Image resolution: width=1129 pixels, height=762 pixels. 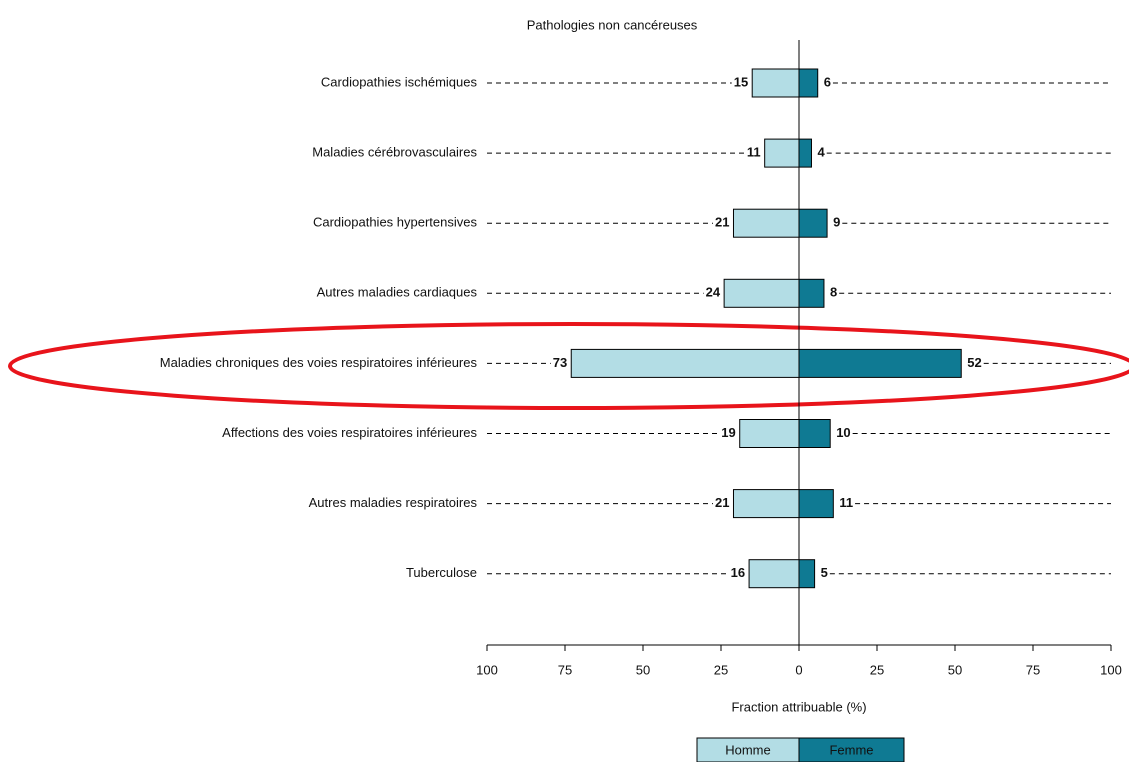 What do you see at coordinates (738, 572) in the screenshot?
I see `data-label: 16` at bounding box center [738, 572].